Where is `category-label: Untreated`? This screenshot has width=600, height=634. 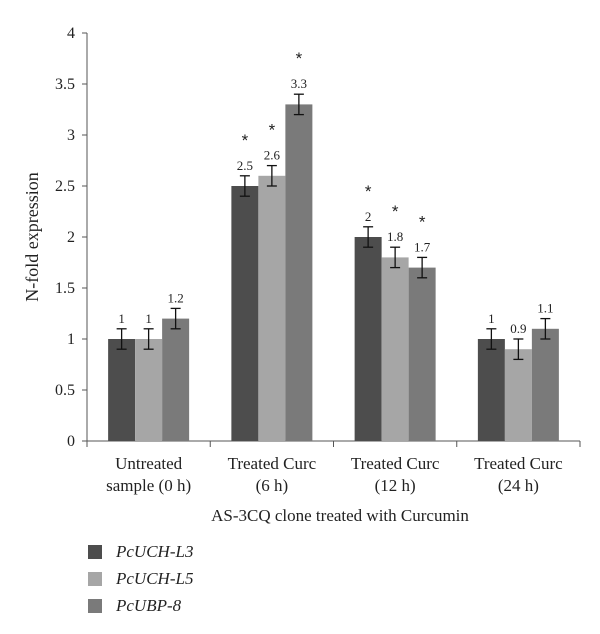 category-label: Untreated is located at coordinates (149, 463).